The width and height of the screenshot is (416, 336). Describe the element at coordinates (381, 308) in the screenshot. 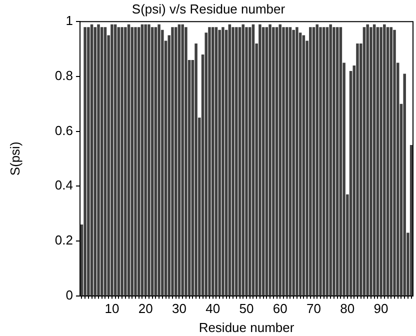

I see `x-tick-label: 90` at that location.